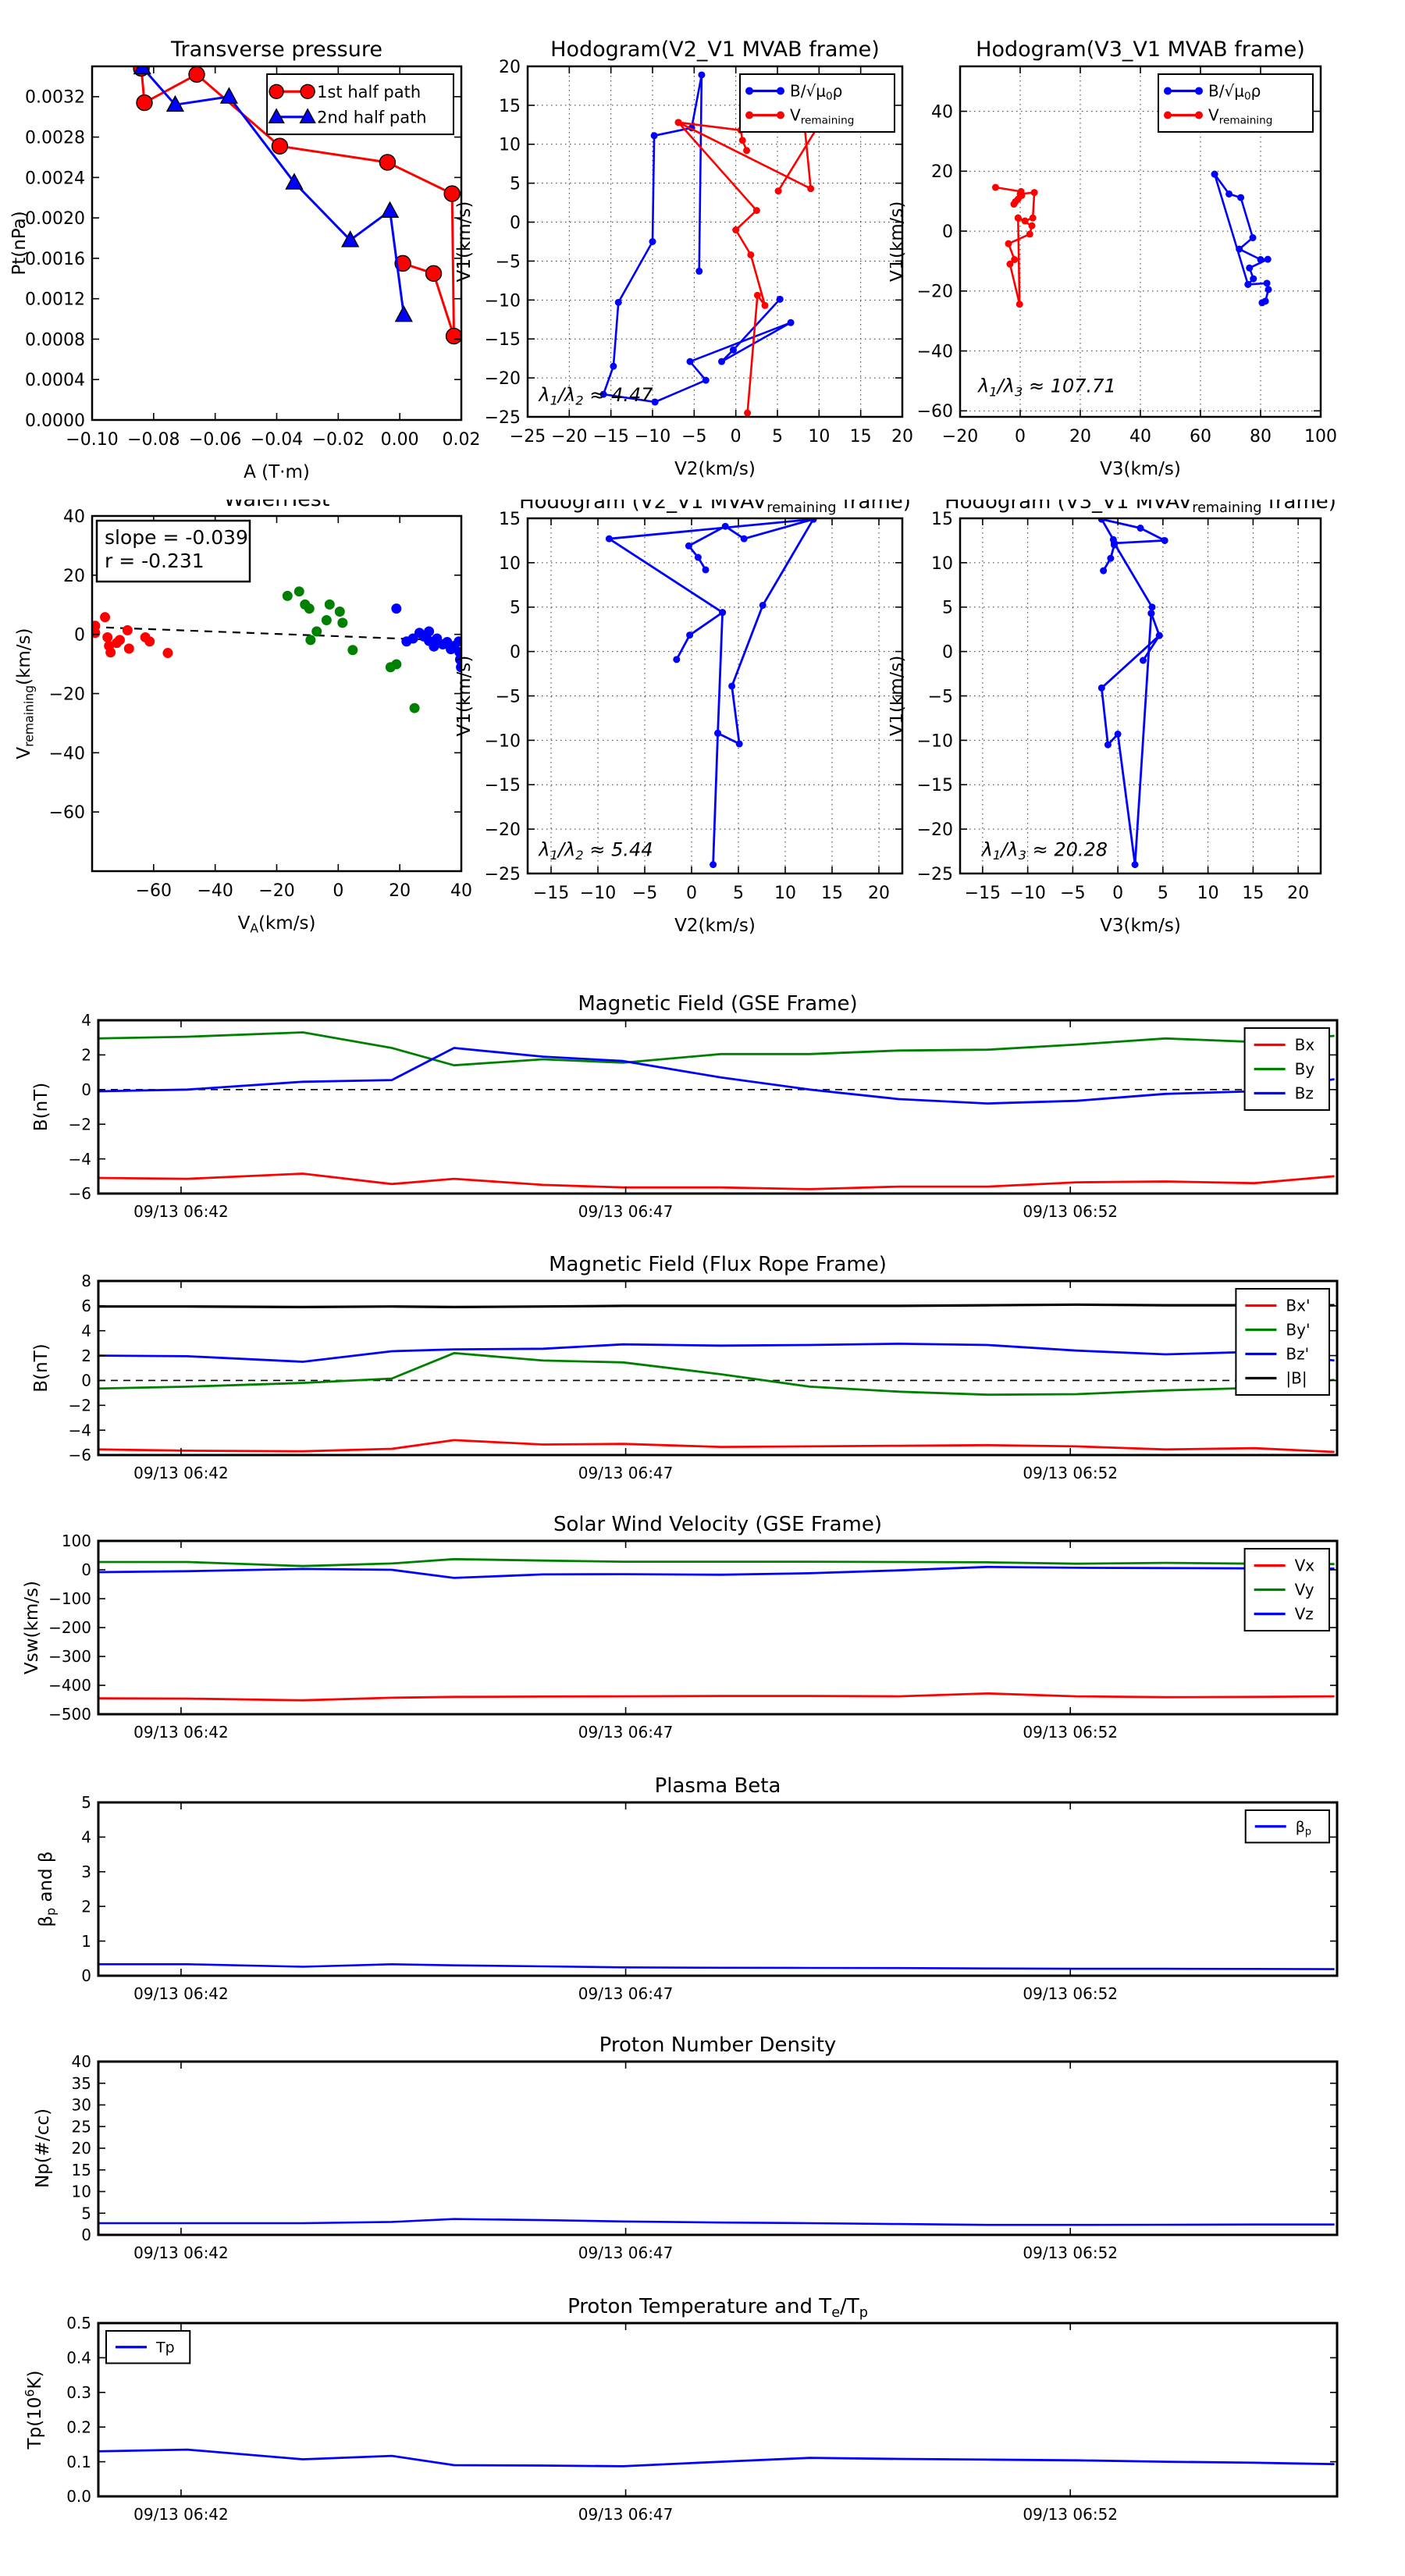  I want to click on svg-text: Vy, so click(1304, 1590).